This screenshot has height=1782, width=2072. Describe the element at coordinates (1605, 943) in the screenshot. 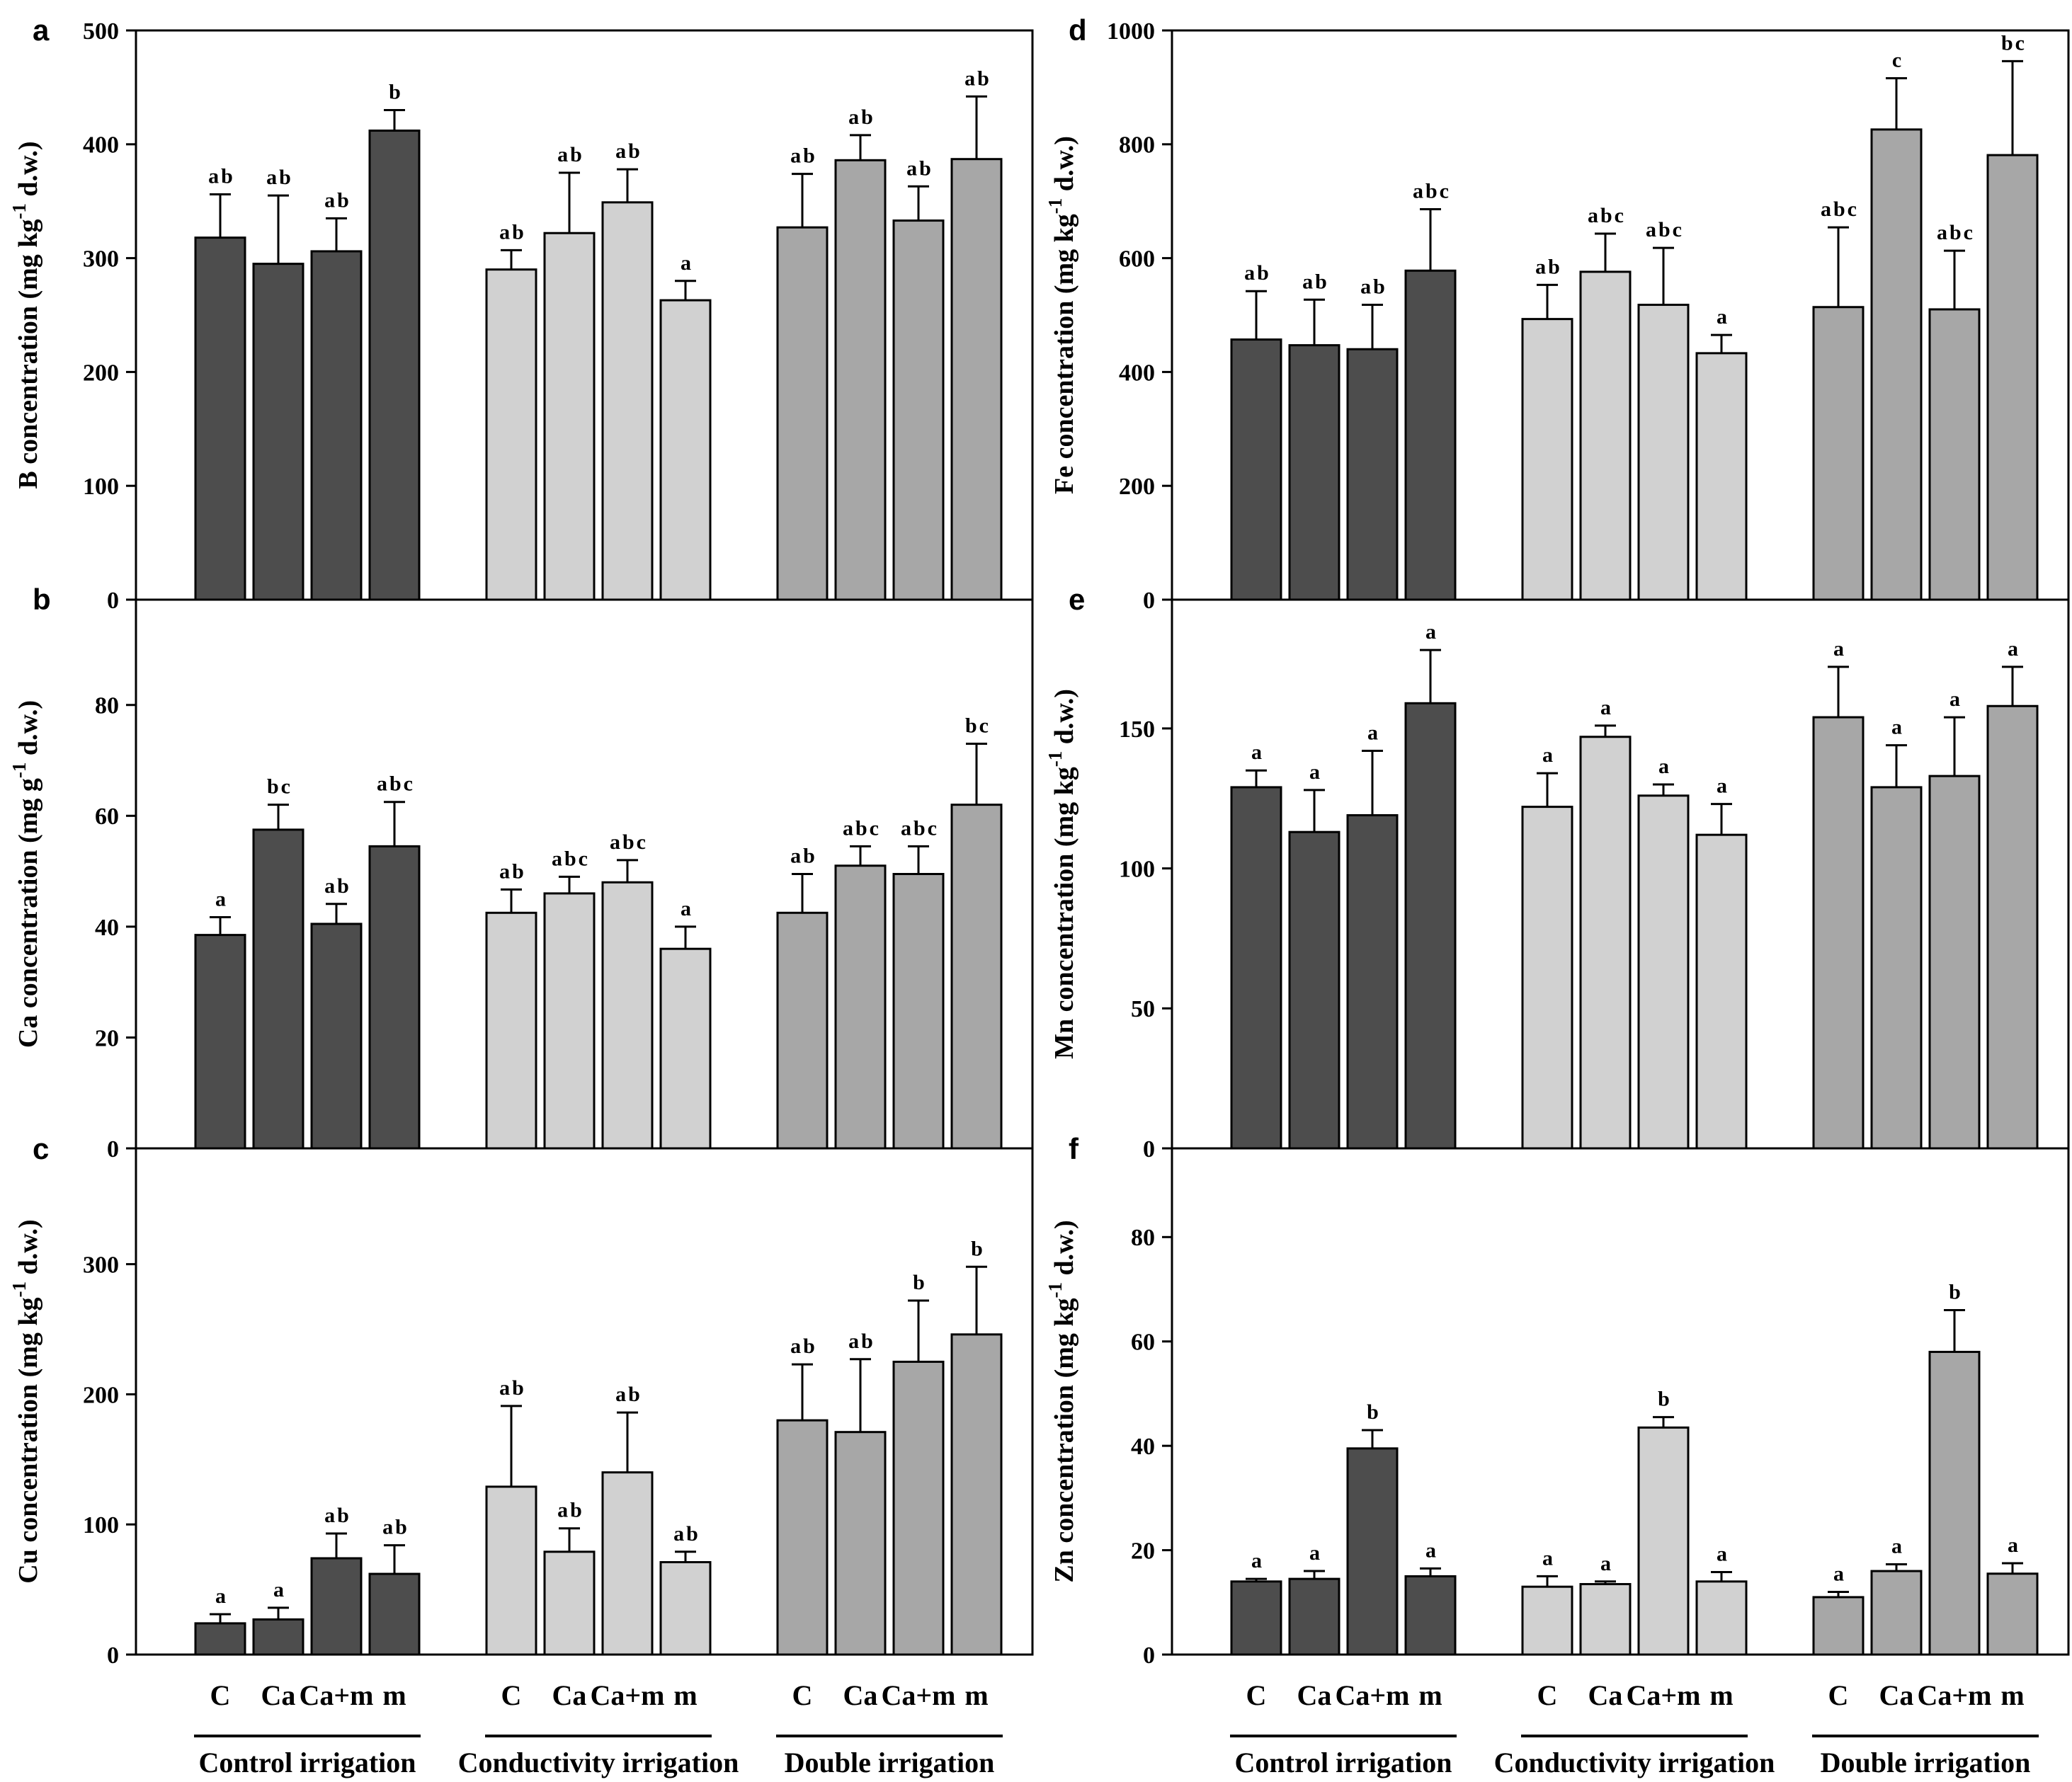

I see `bar-e-conductivity-Ca` at that location.